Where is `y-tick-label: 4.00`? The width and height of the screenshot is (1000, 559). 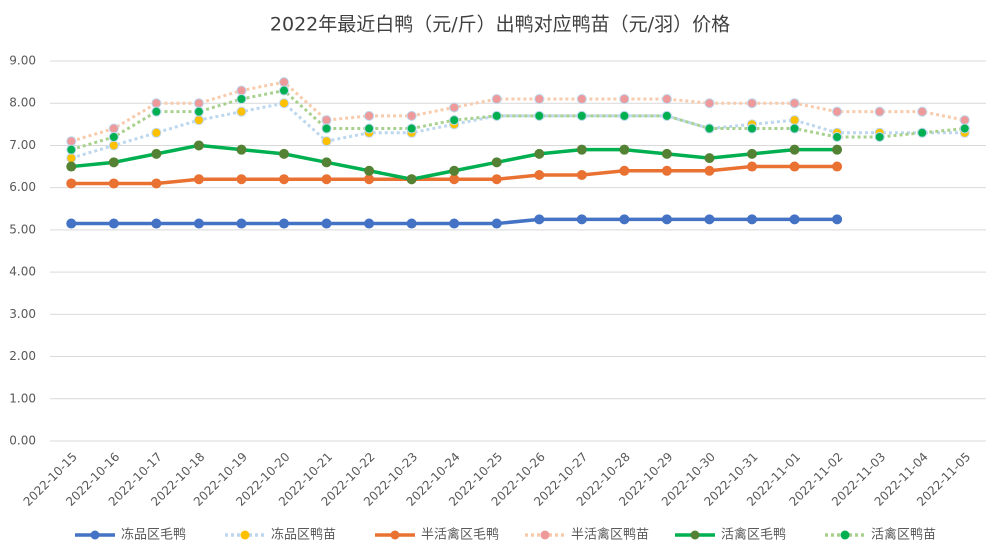 y-tick-label: 4.00 is located at coordinates (22, 272).